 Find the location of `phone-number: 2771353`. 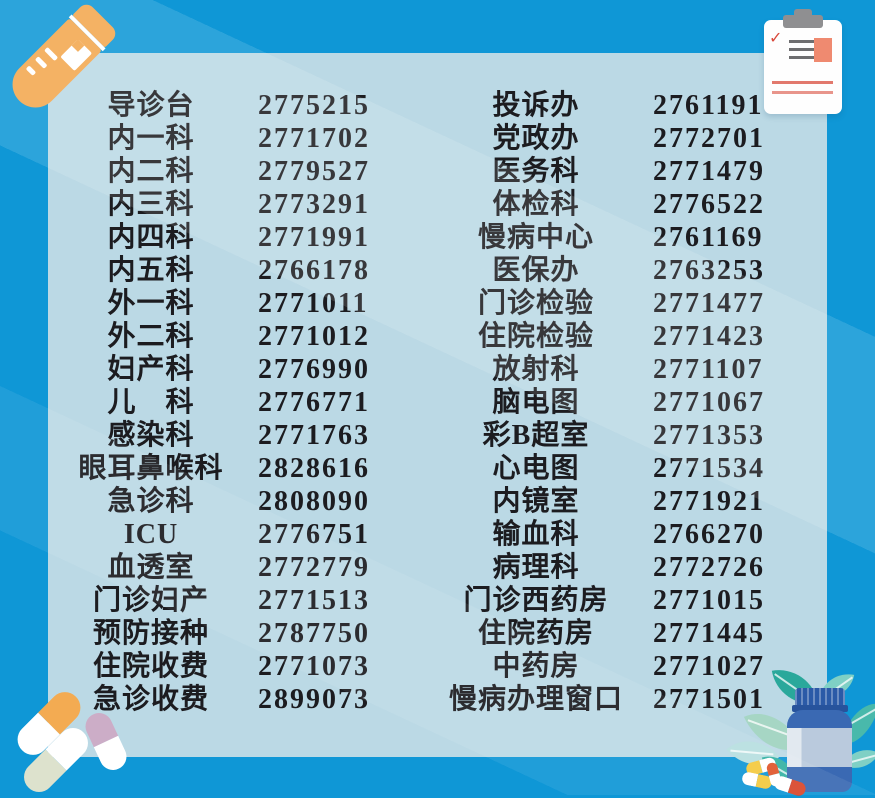

phone-number: 2771353 is located at coordinates (709, 435).